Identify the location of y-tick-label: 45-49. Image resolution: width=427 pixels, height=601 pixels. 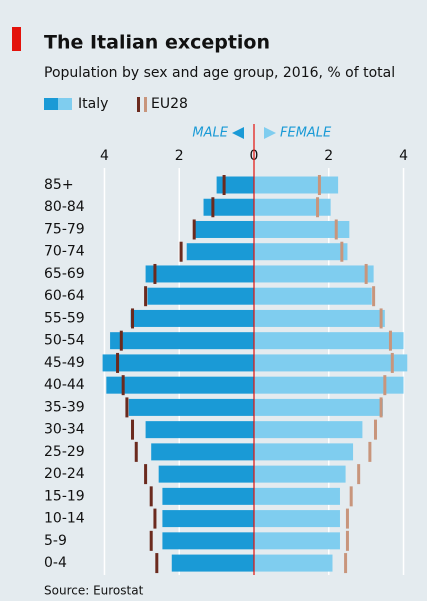
(64, 363).